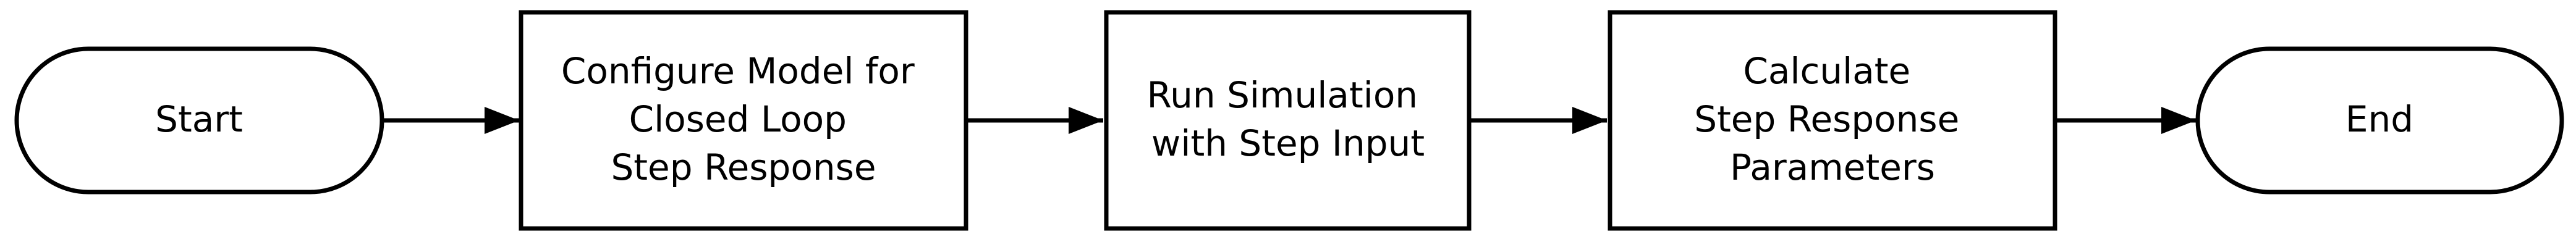 Image resolution: width=2576 pixels, height=247 pixels. I want to click on end-terminator-shape, so click(2379, 120).